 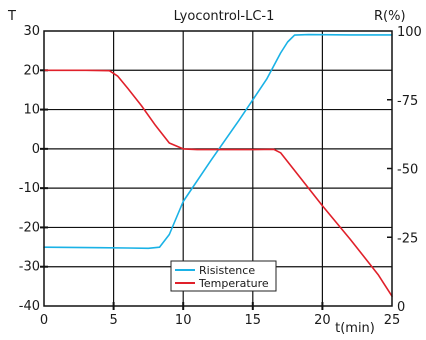 What do you see at coordinates (322, 320) in the screenshot?
I see `x-tick-label: 20` at bounding box center [322, 320].